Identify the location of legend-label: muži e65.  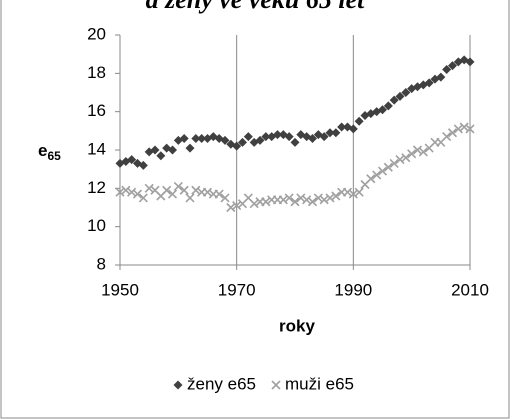
(319, 383).